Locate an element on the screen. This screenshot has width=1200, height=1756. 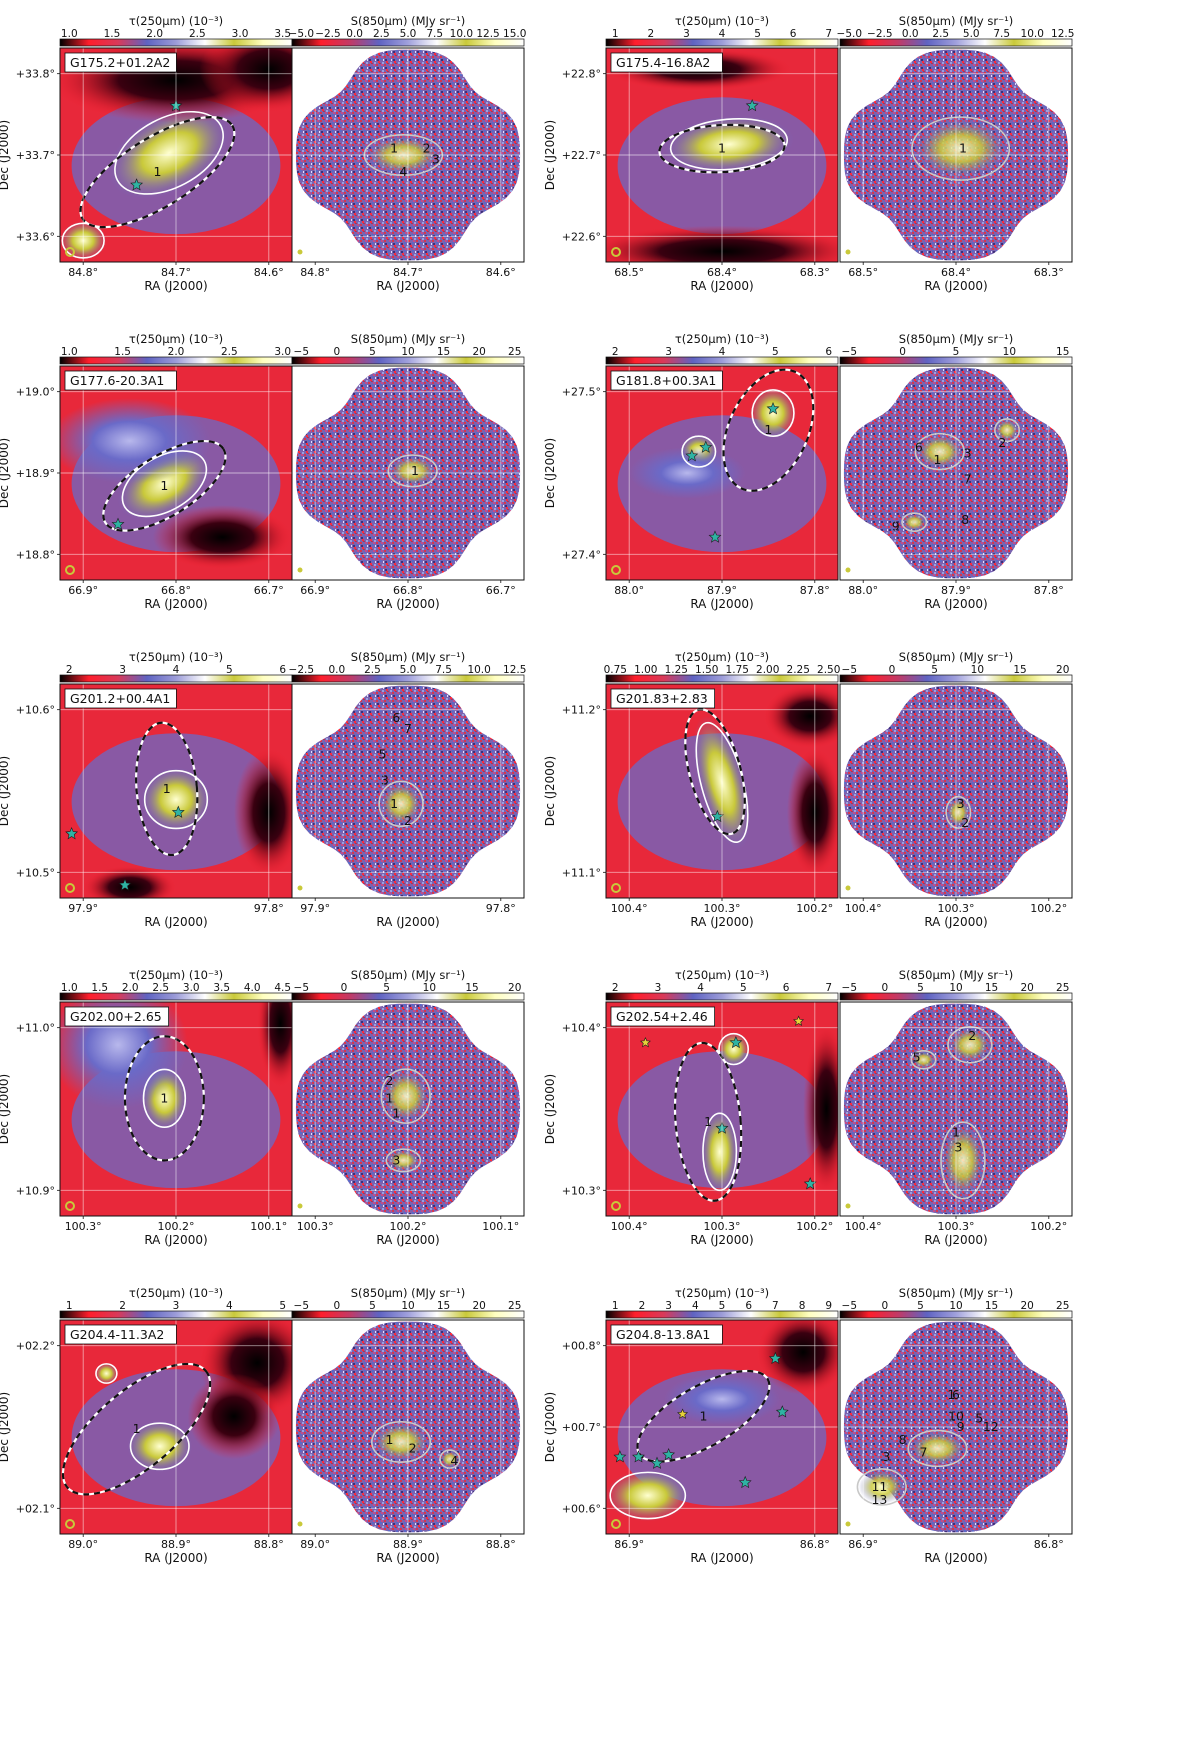
tau-contour is located at coordinates (164, 1098).